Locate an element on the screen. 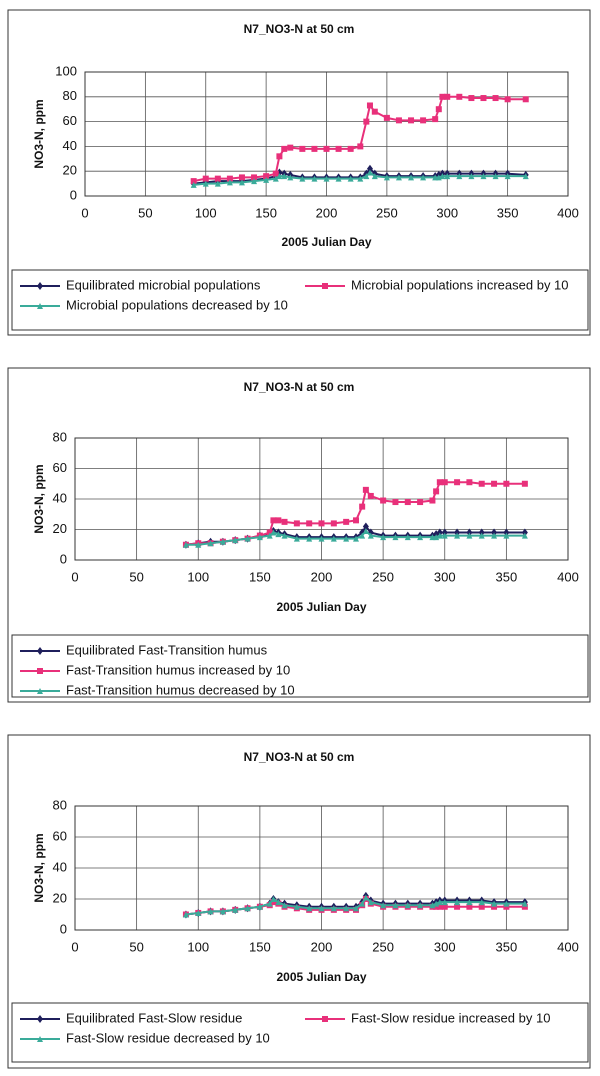  x-tick-label: 150 is located at coordinates (266, 212).